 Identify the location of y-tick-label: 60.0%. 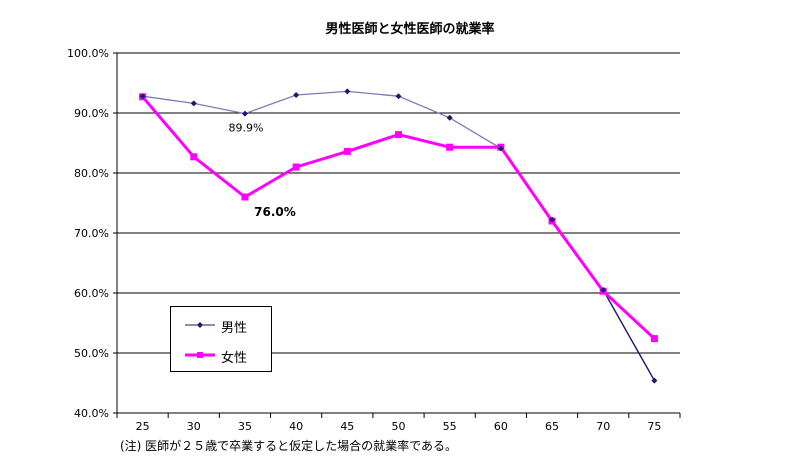
(91, 293).